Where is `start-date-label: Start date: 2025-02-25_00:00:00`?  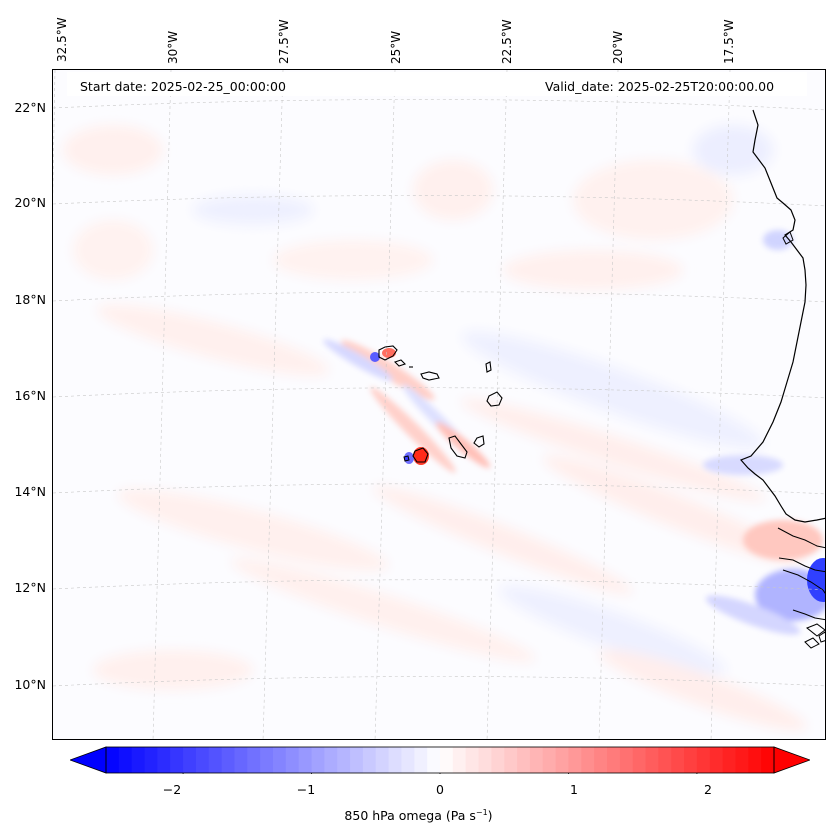
start-date-label: Start date: 2025-02-25_00:00:00 is located at coordinates (183, 86).